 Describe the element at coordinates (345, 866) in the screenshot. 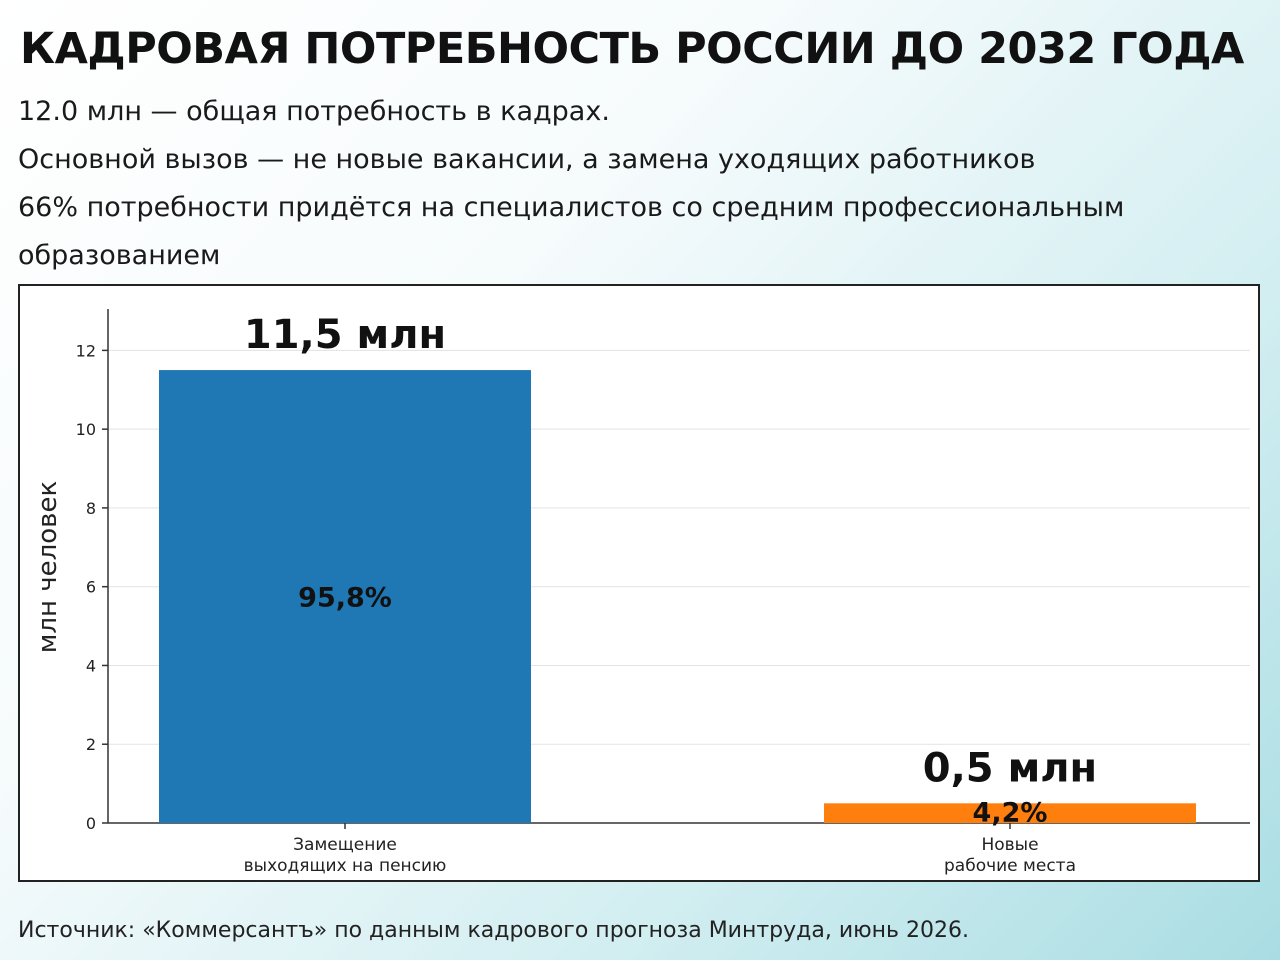

I see `category-label-0-line-1: выходящих на пенсию` at that location.